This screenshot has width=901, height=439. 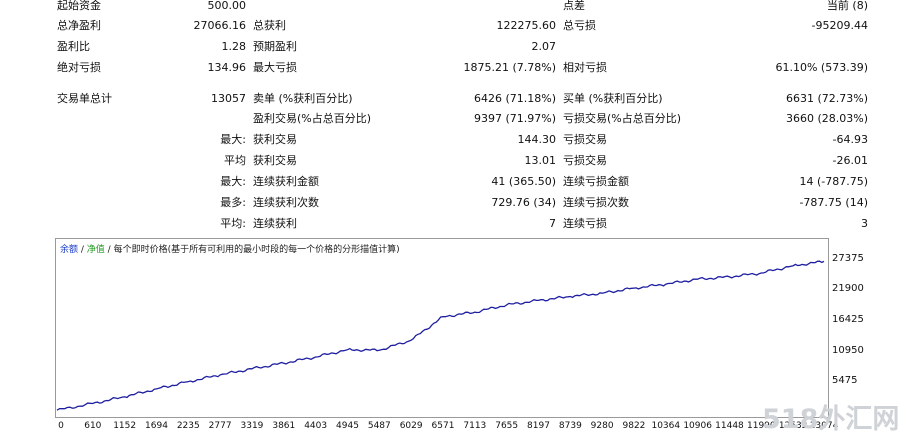 I want to click on stat-label: 交易单总计, so click(x=84, y=98).